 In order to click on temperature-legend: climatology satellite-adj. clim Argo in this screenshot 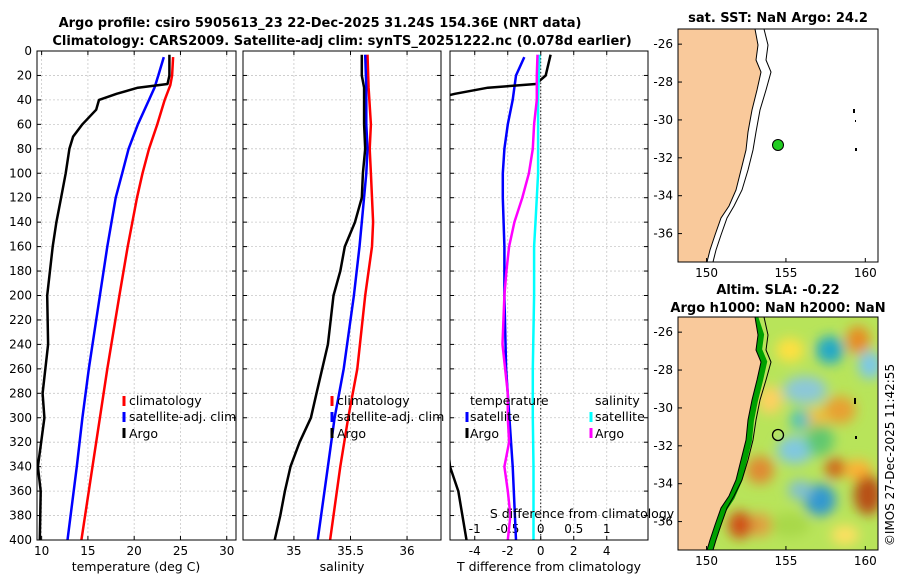, I will do `click(179, 417)`.